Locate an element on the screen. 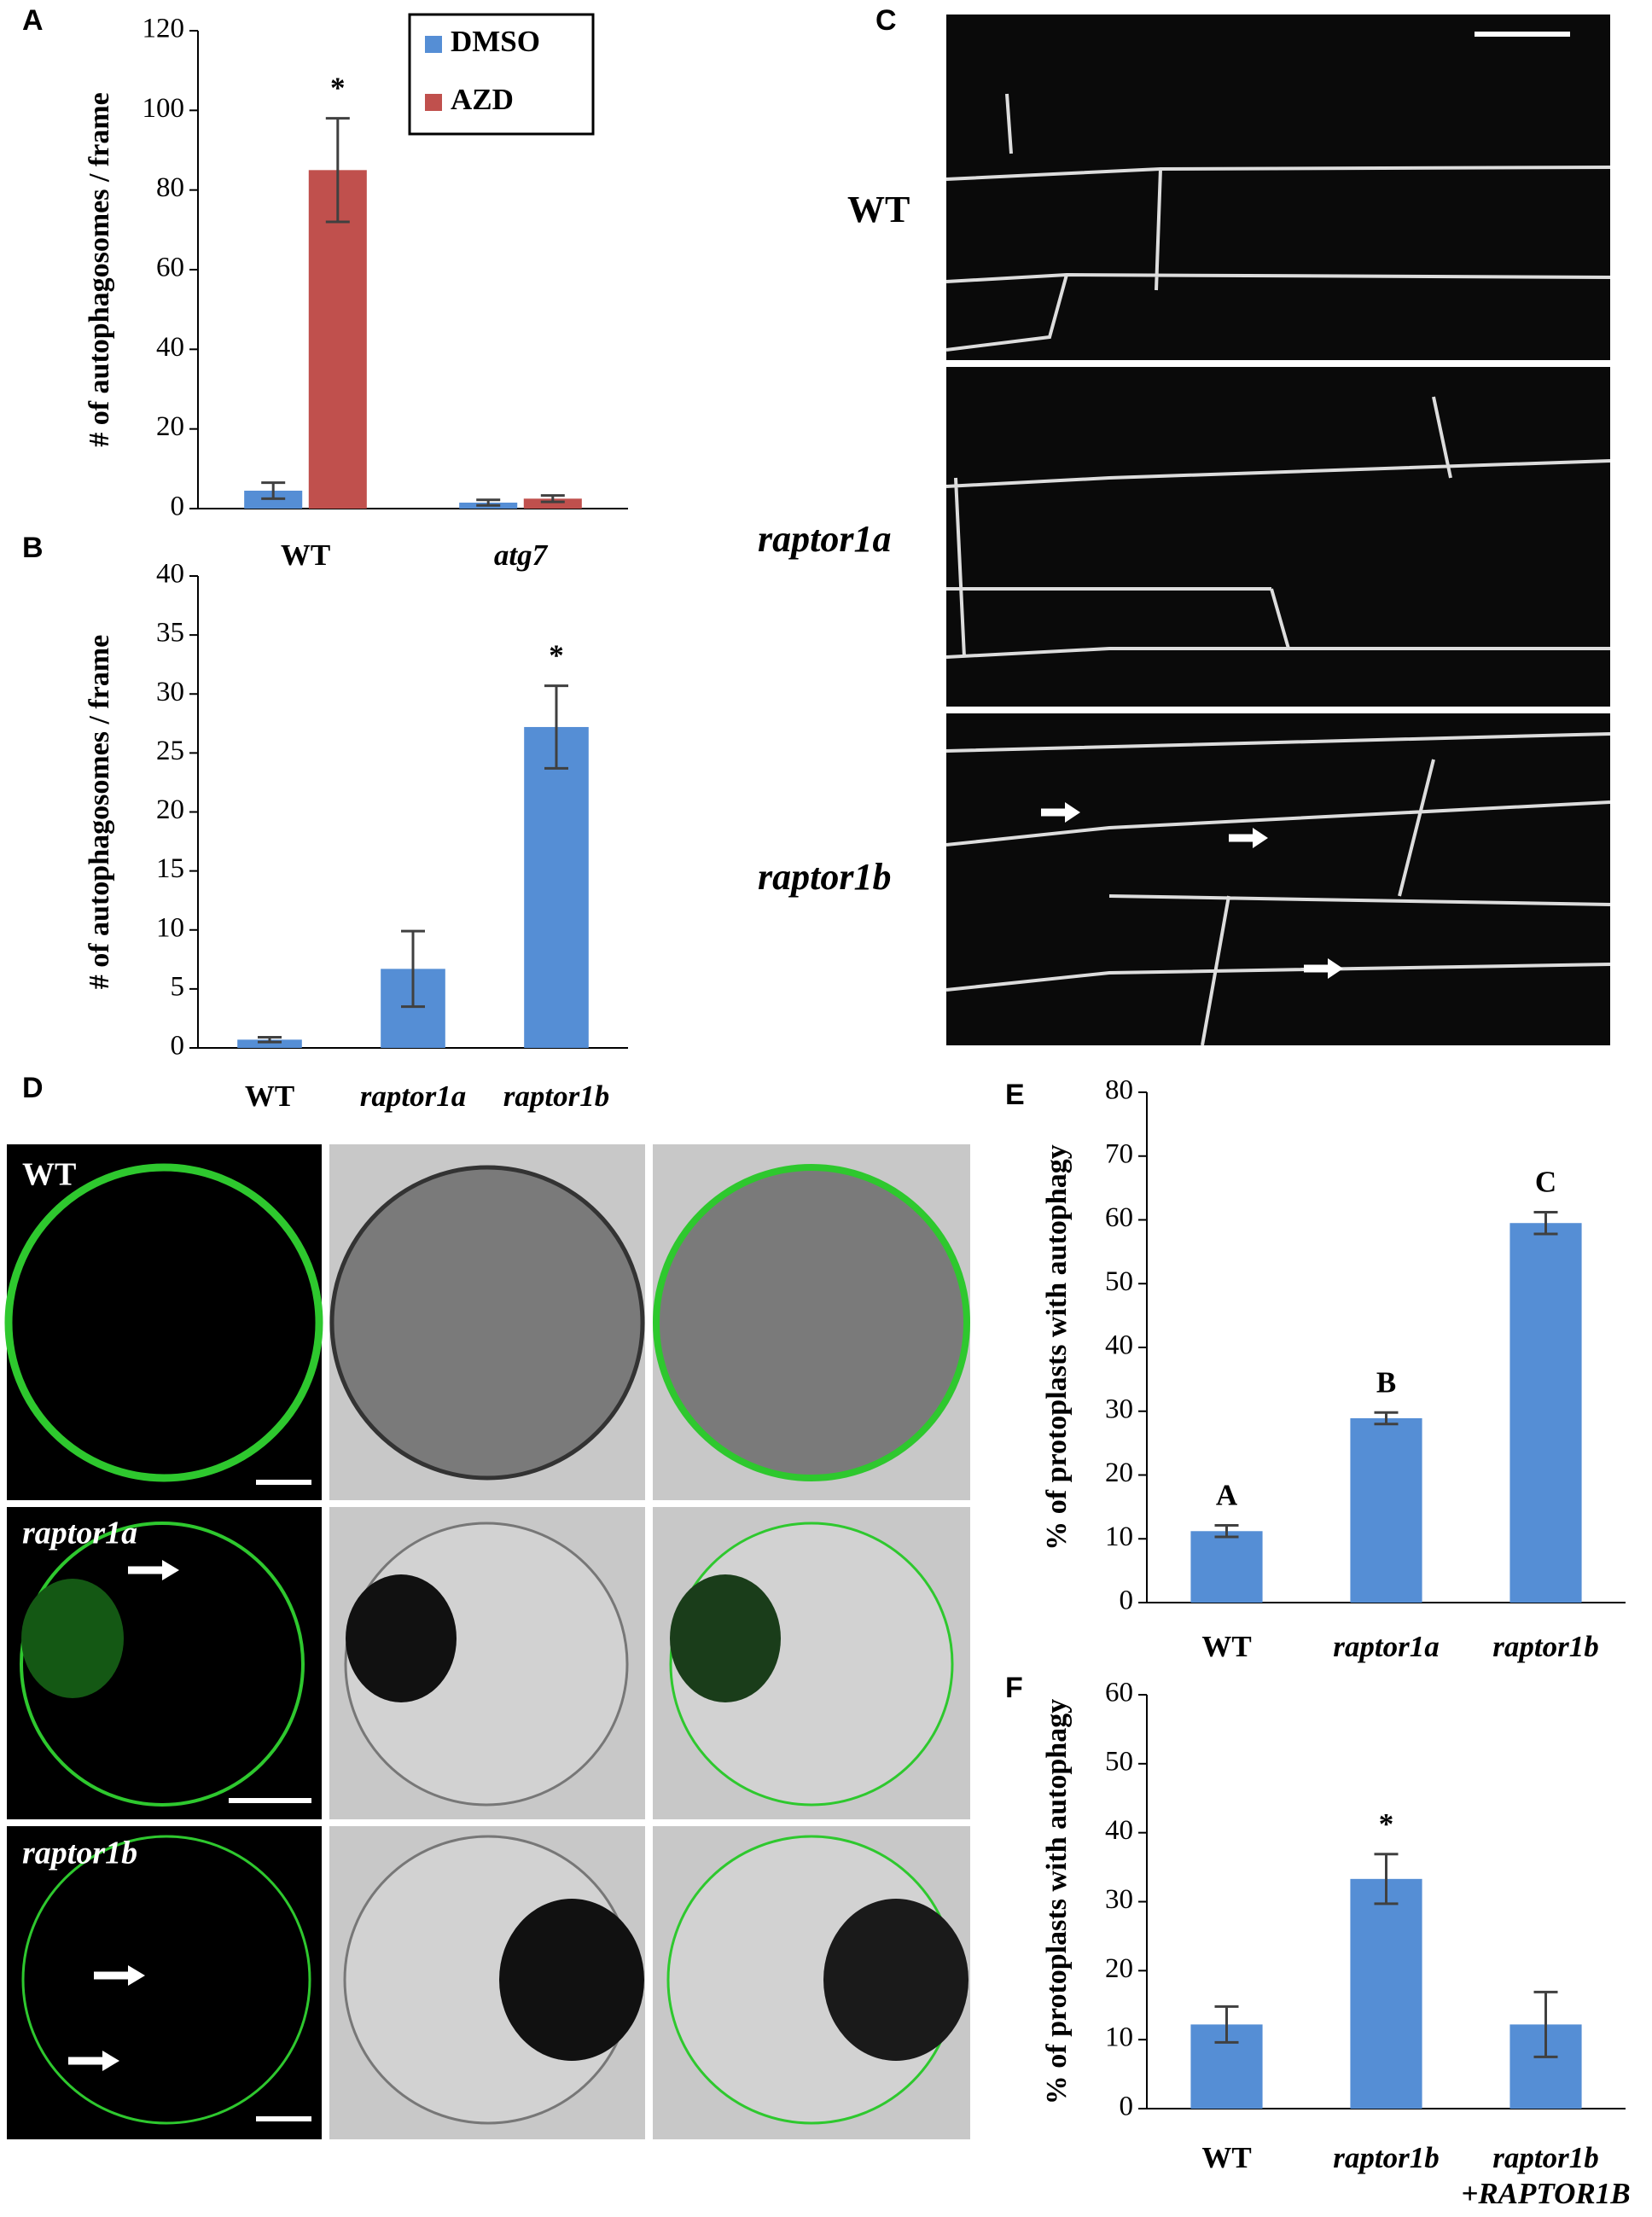 Image resolution: width=1652 pixels, height=2217 pixels. legend-label: DMSO is located at coordinates (496, 41).